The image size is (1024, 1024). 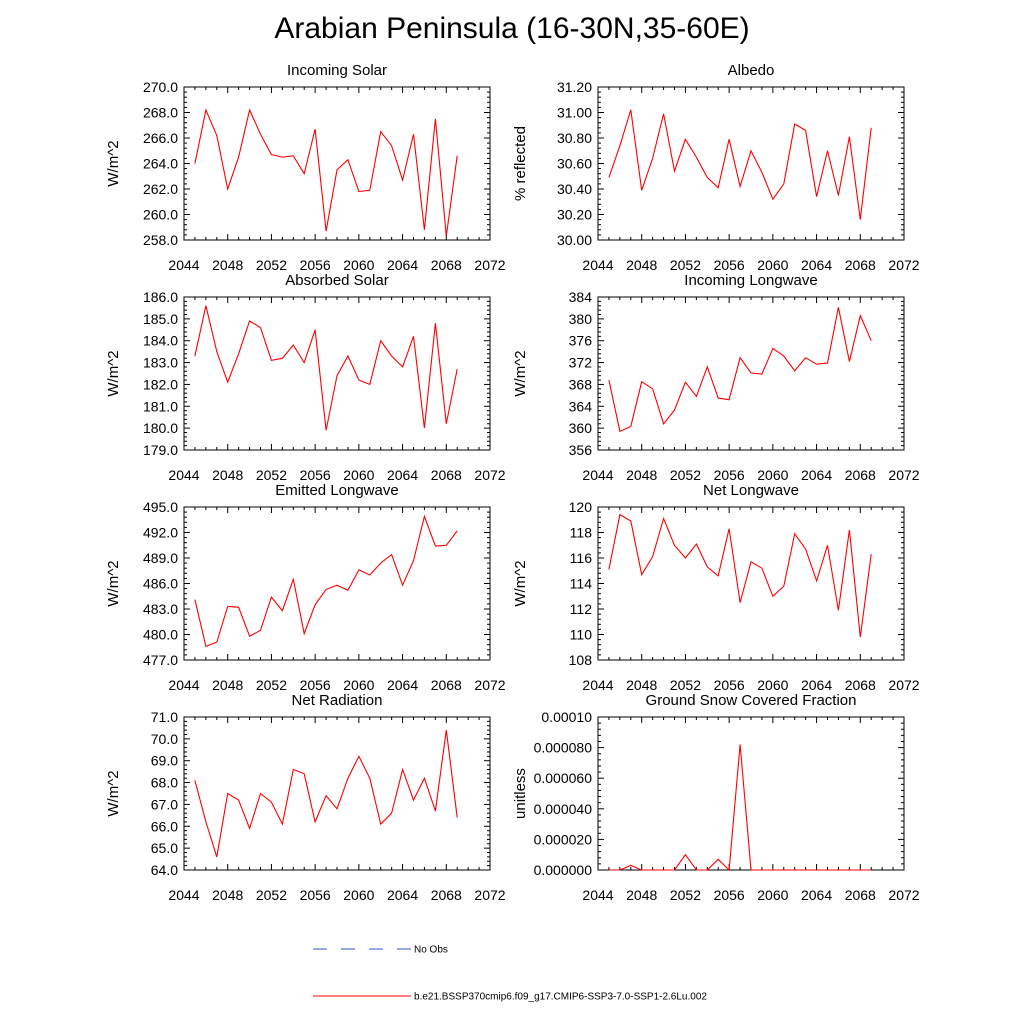 I want to click on emitted-longwave-ytick-label: 480.0, so click(x=160, y=635).